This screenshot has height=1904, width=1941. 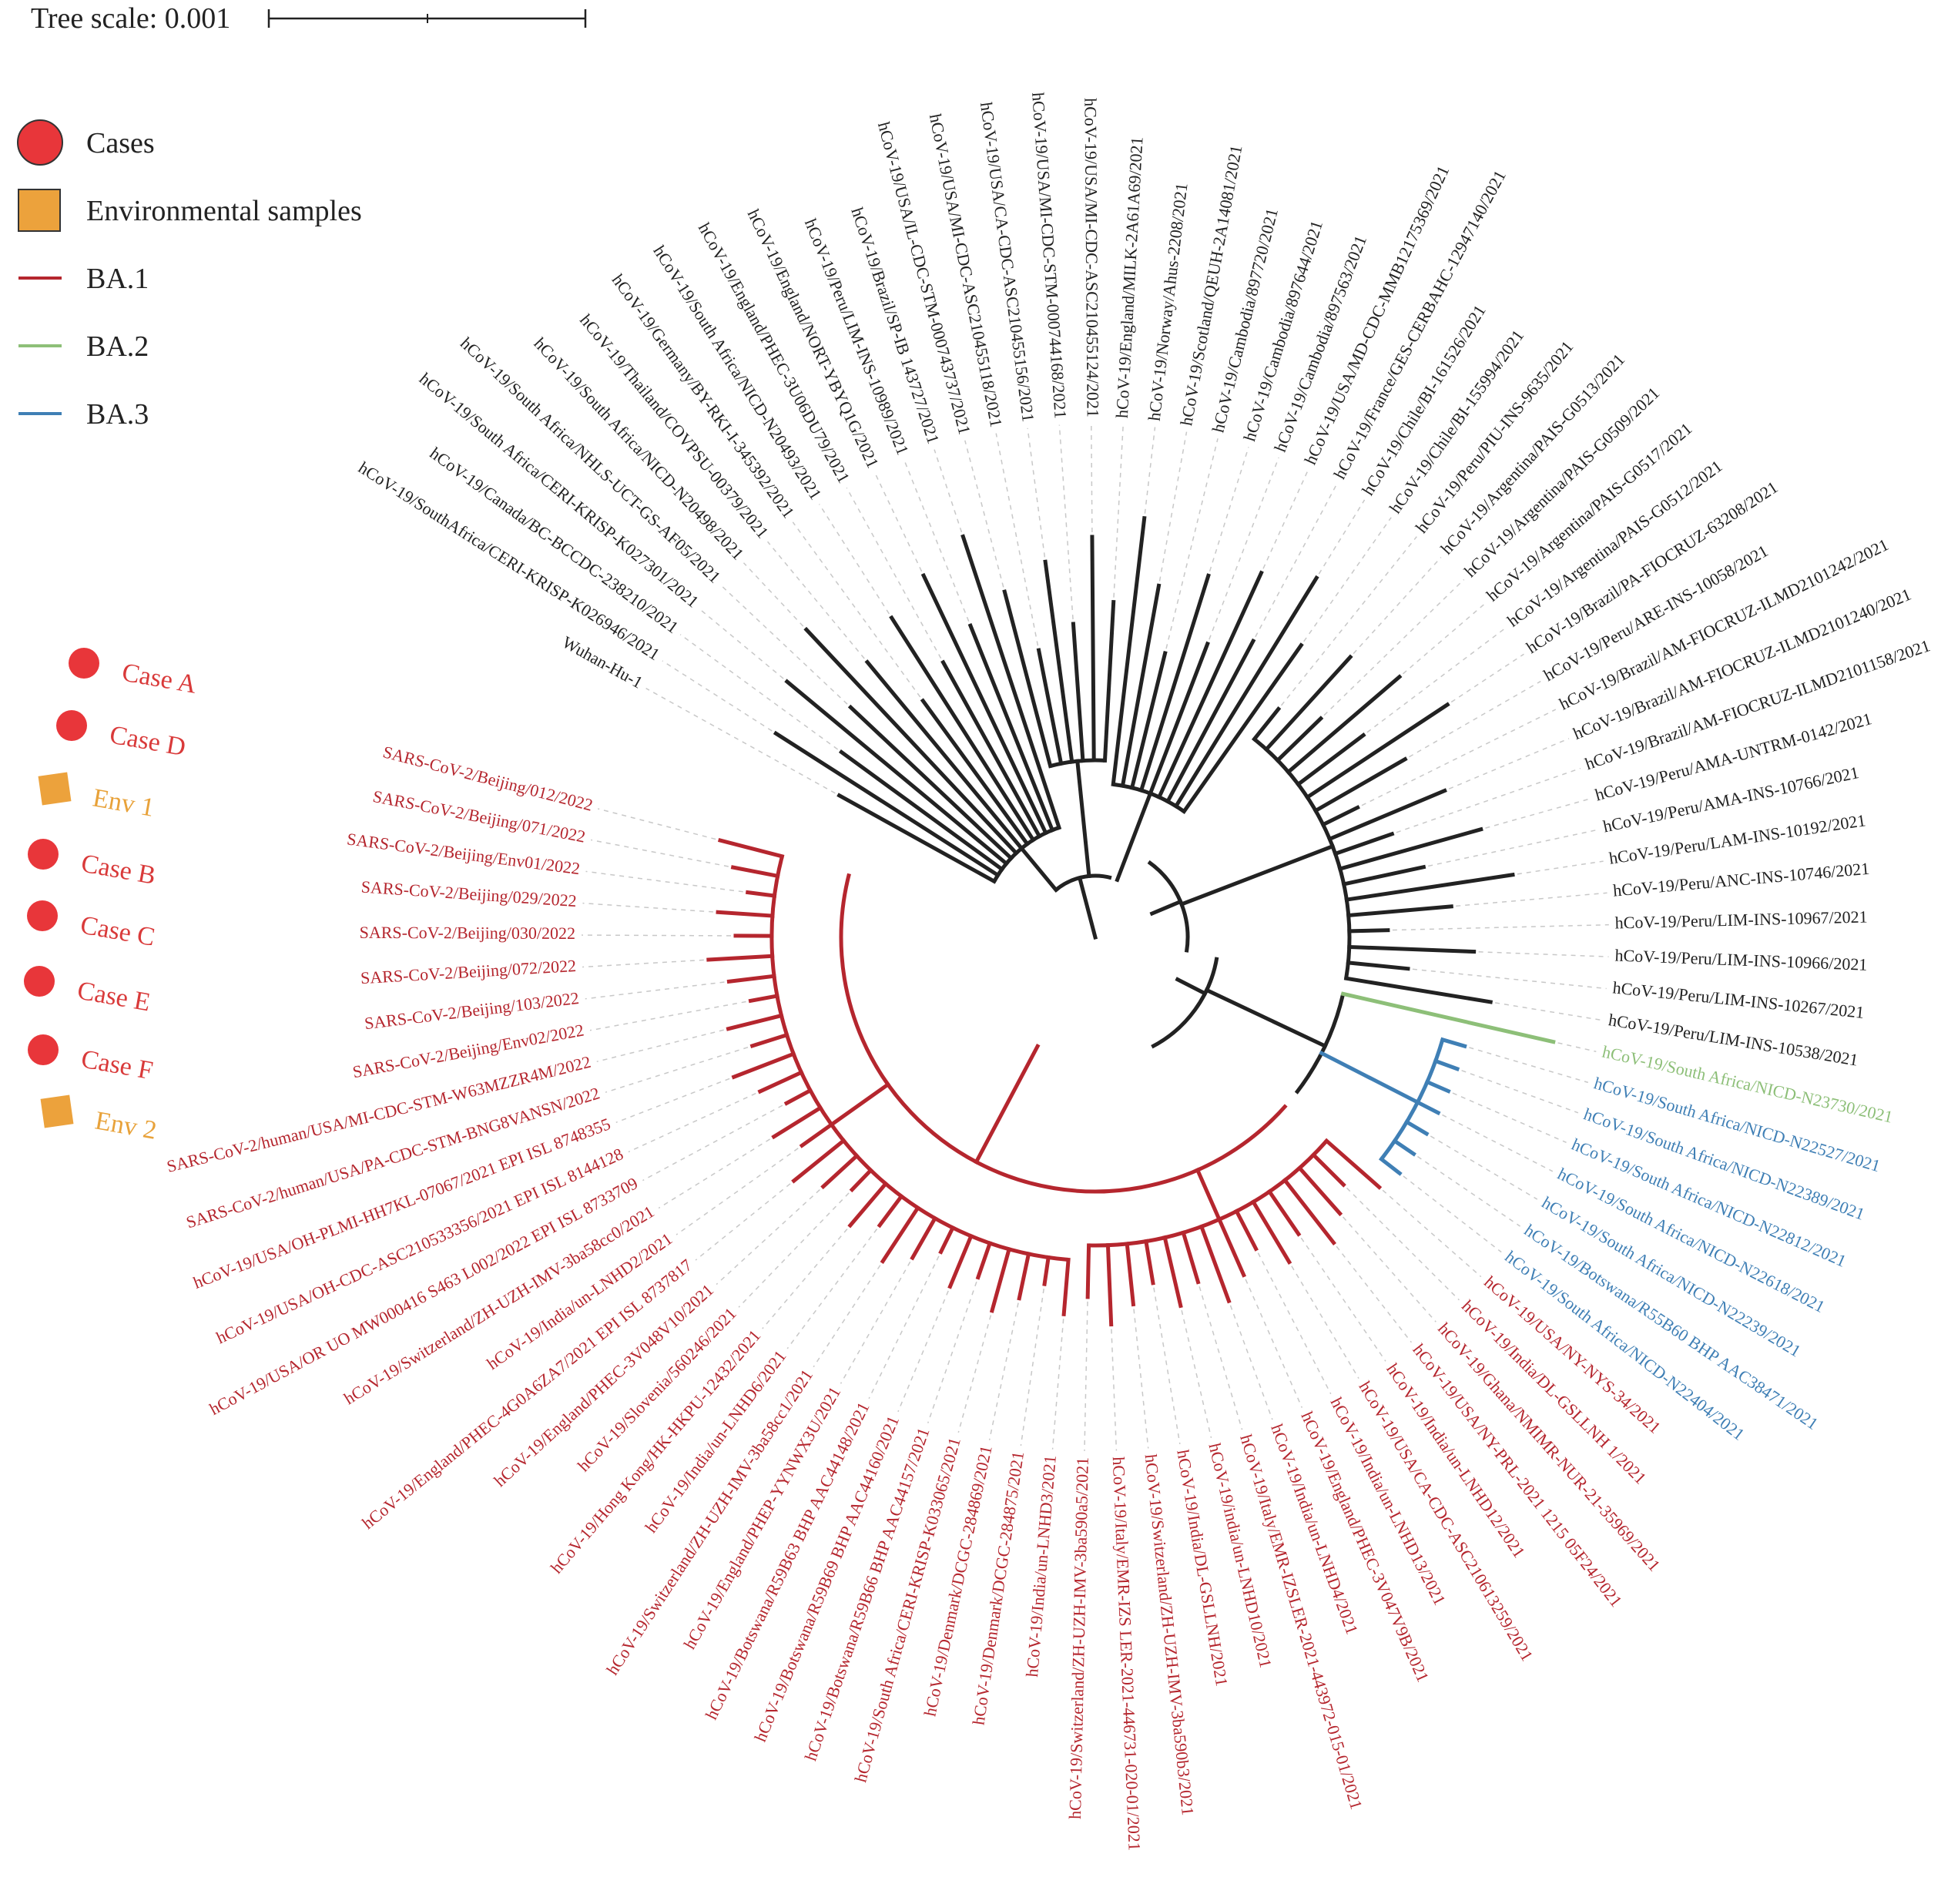 I want to click on leaf-label: SARS-CoV-2/Beijing/030/2022, so click(x=468, y=933).